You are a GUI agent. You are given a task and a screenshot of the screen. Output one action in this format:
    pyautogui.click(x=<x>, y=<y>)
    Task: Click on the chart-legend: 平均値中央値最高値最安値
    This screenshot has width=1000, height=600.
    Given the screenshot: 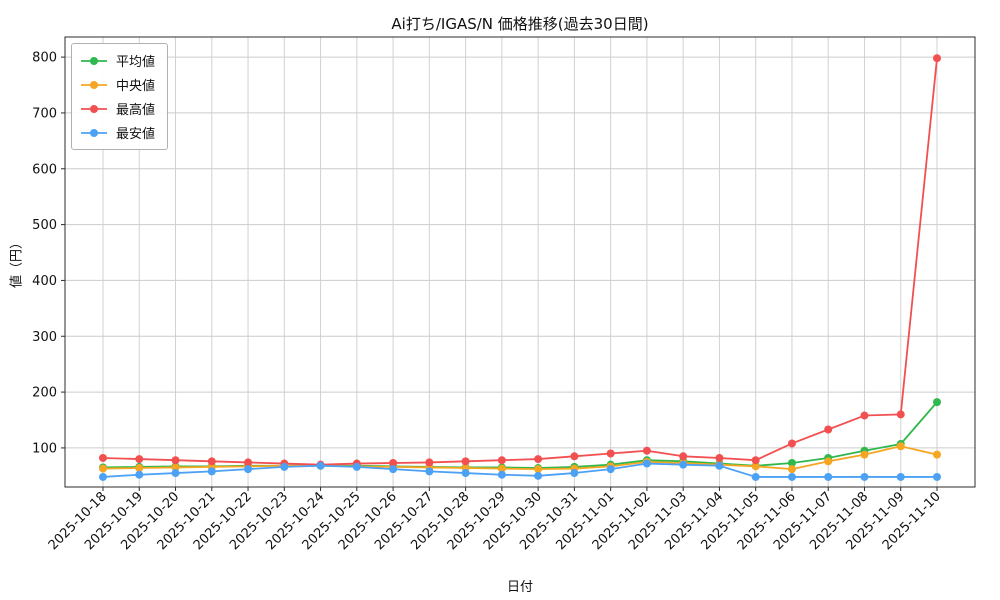 What is the action you would take?
    pyautogui.click(x=120, y=96)
    